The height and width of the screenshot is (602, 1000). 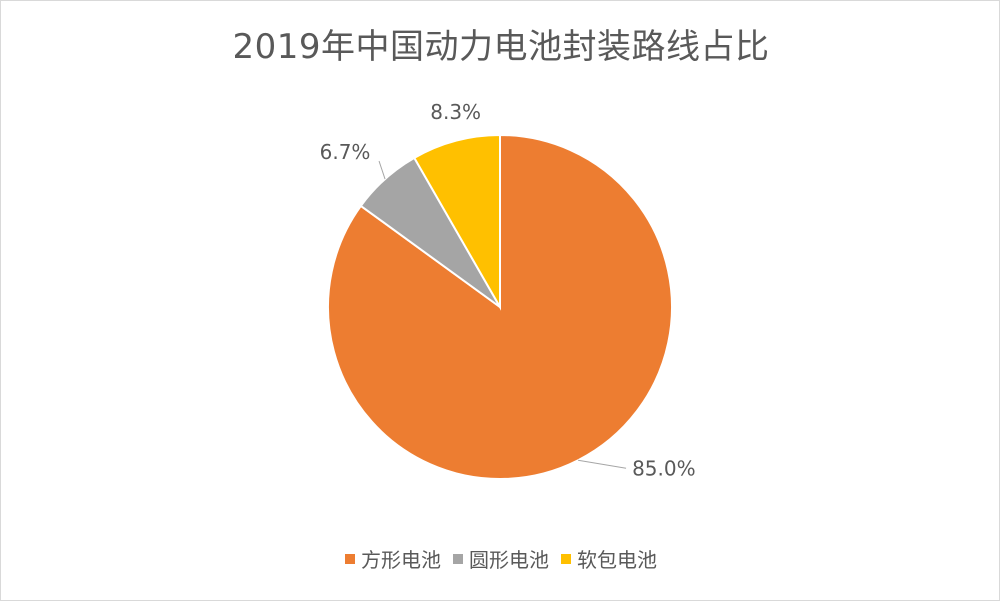 I want to click on data-label-2: 8.3%, so click(x=455, y=112).